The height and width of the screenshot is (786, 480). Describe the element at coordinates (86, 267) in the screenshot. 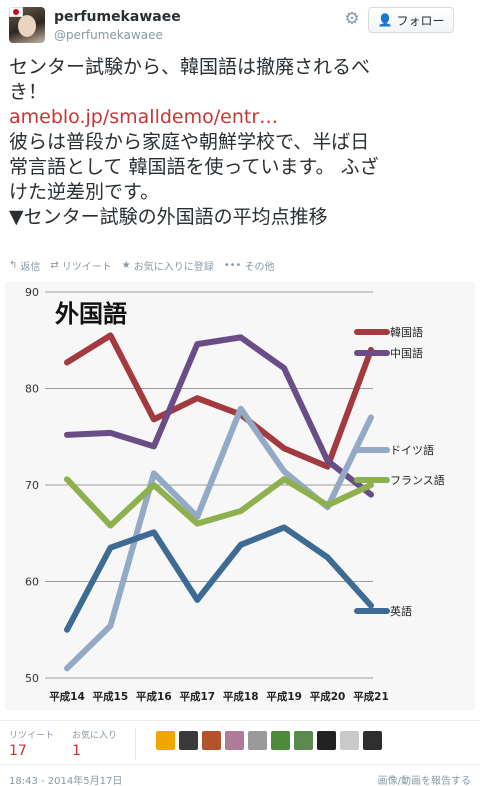

I see `retweet-label: リツイート` at that location.